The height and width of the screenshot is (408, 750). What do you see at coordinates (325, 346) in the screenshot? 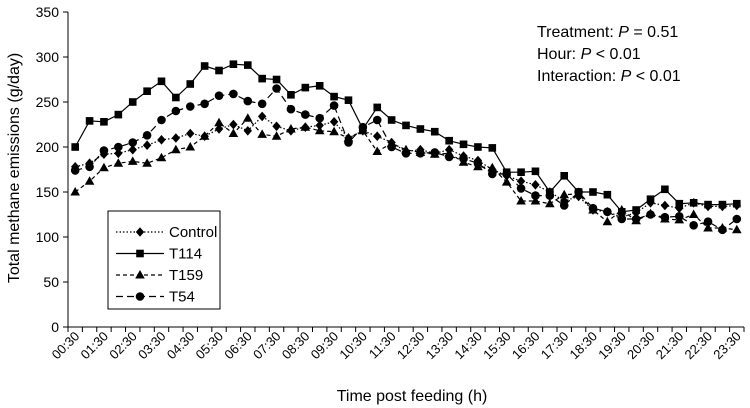
I see `x-tick-label: 09:30` at bounding box center [325, 346].